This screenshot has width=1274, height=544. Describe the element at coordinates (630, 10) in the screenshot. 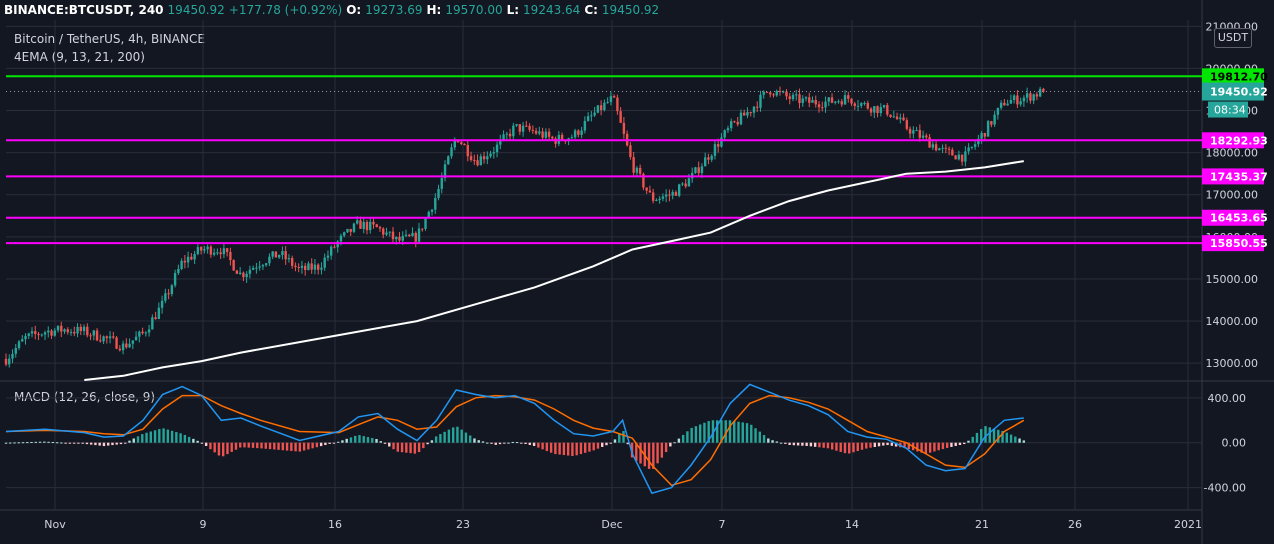

I see `close-value: 19450.92` at that location.